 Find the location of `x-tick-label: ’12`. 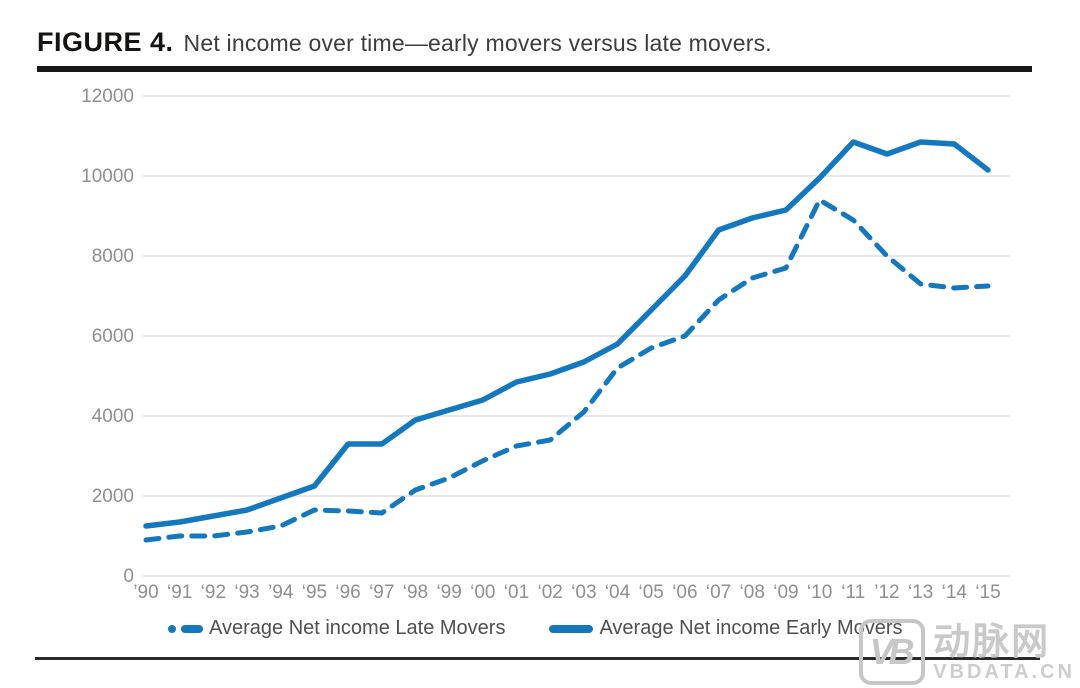

x-tick-label: ’12 is located at coordinates (886, 592).